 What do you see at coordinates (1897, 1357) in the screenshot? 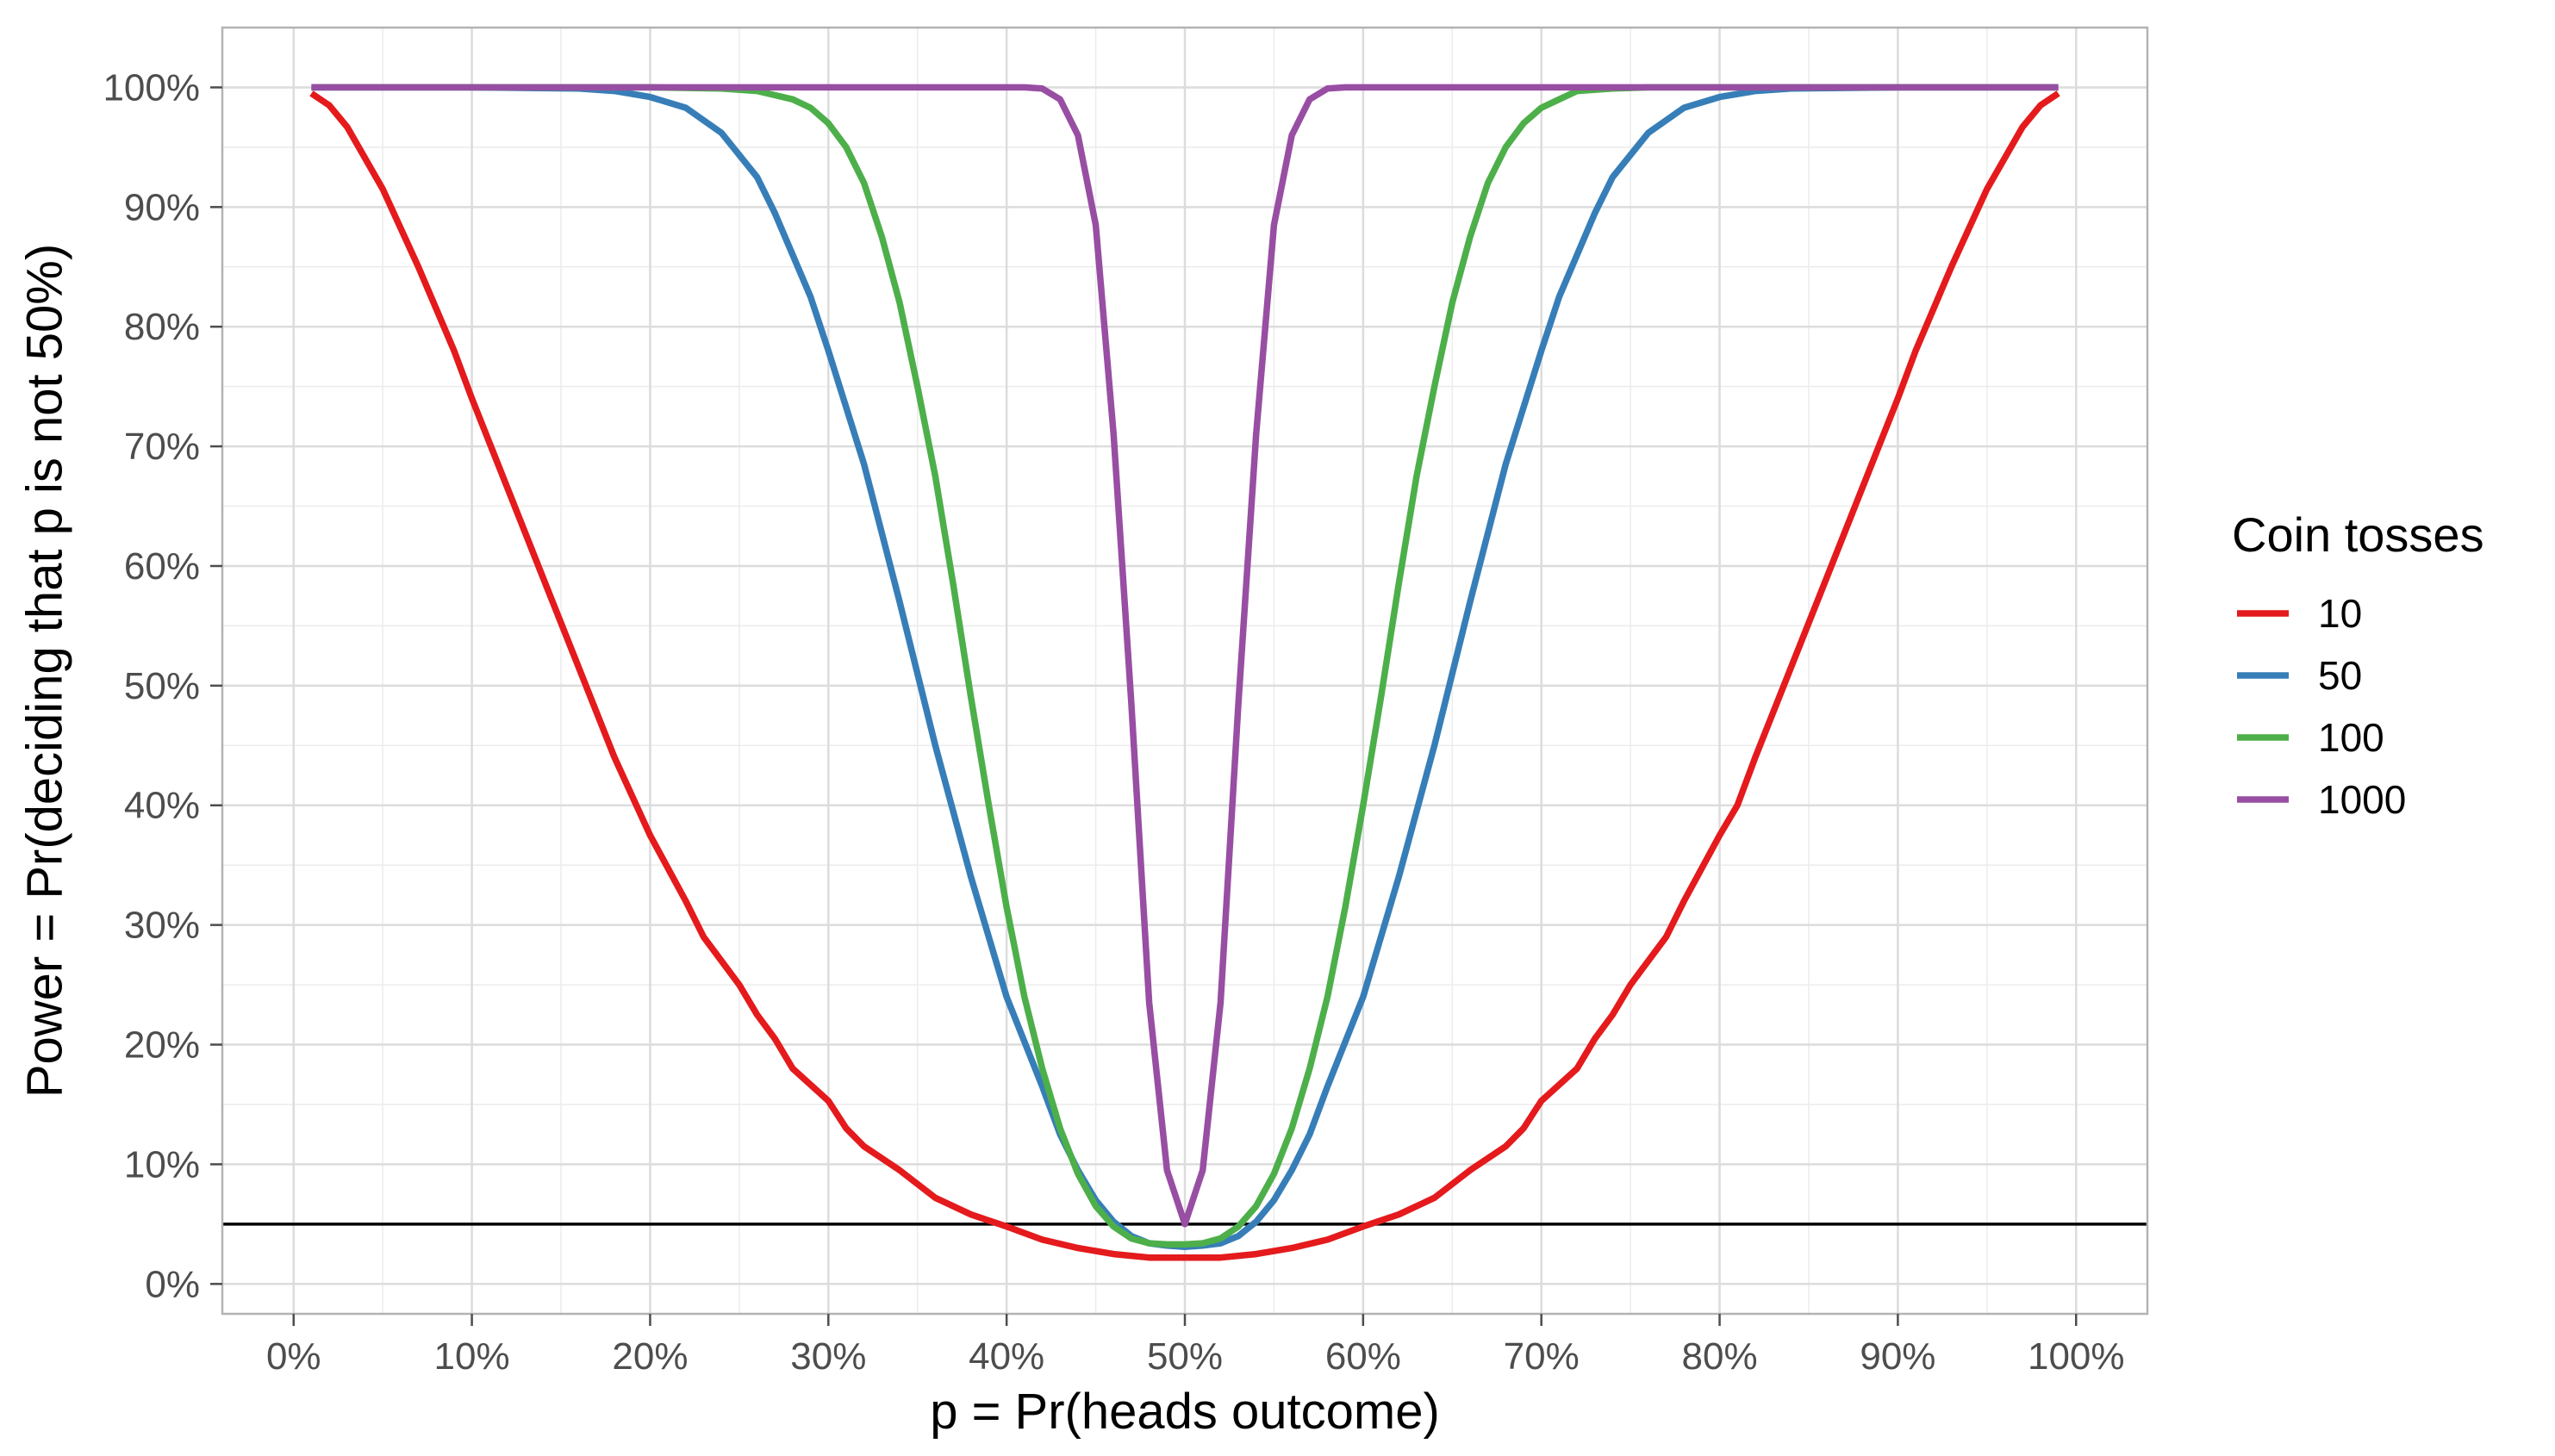
I see `x-tick-label: 90%` at bounding box center [1897, 1357].